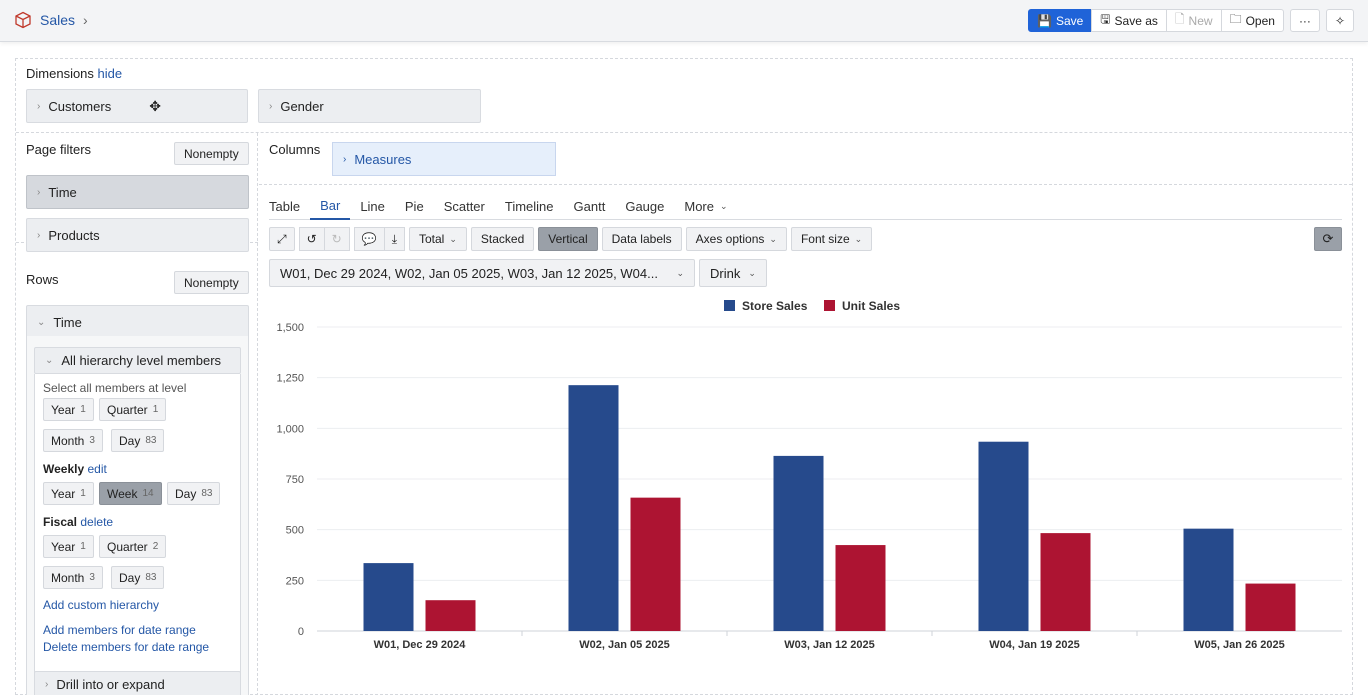 Image resolution: width=1368 pixels, height=695 pixels. I want to click on tab-table: Table, so click(285, 206).